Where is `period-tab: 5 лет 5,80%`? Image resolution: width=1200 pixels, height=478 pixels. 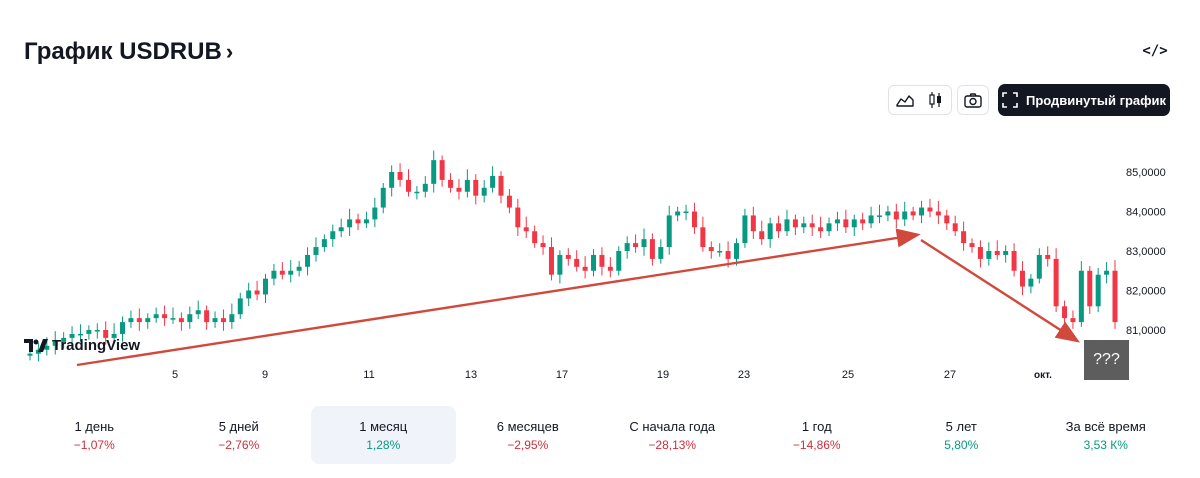
period-tab: 5 лет 5,80% is located at coordinates (961, 435).